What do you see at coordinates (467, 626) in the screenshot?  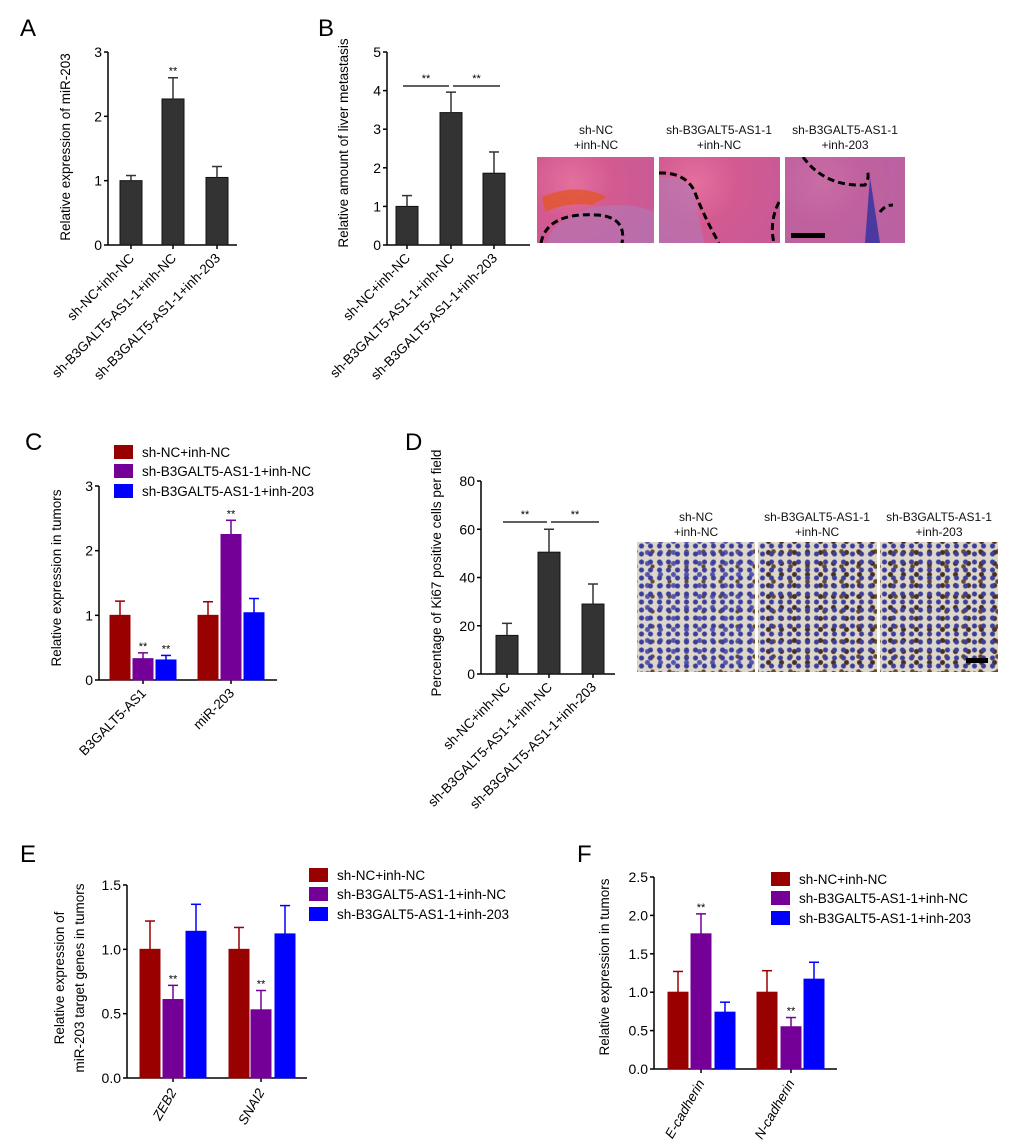 I see `y-tick-label: 20` at bounding box center [467, 626].